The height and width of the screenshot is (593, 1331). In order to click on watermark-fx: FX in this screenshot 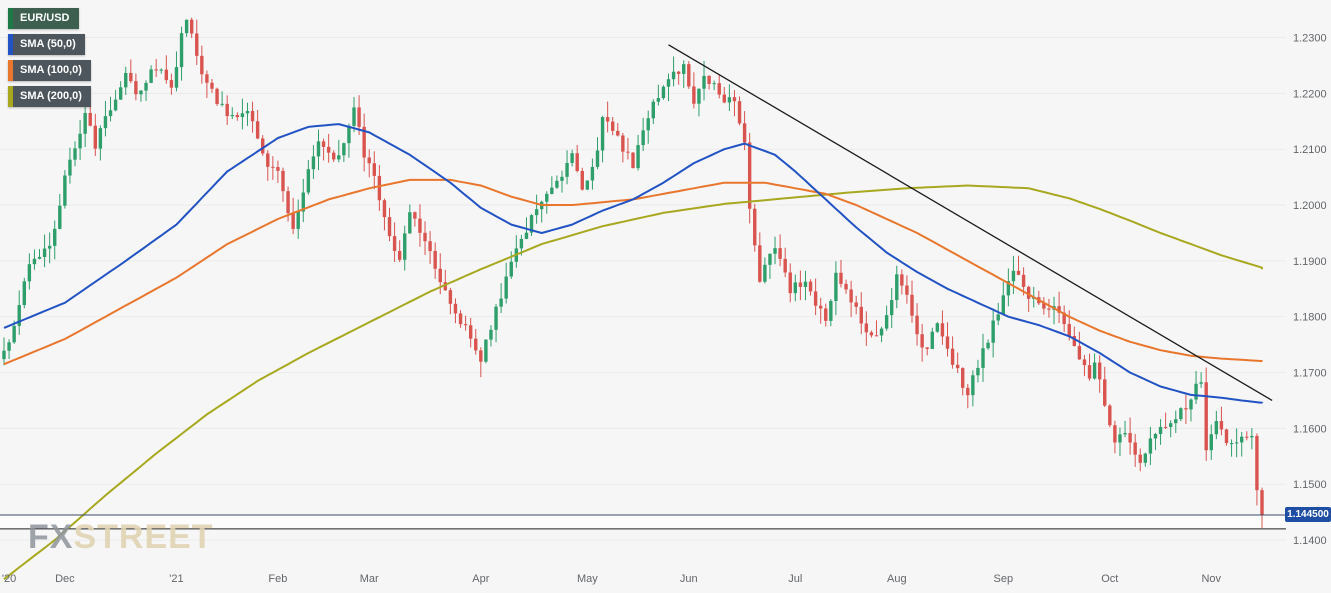, I will do `click(51, 537)`.